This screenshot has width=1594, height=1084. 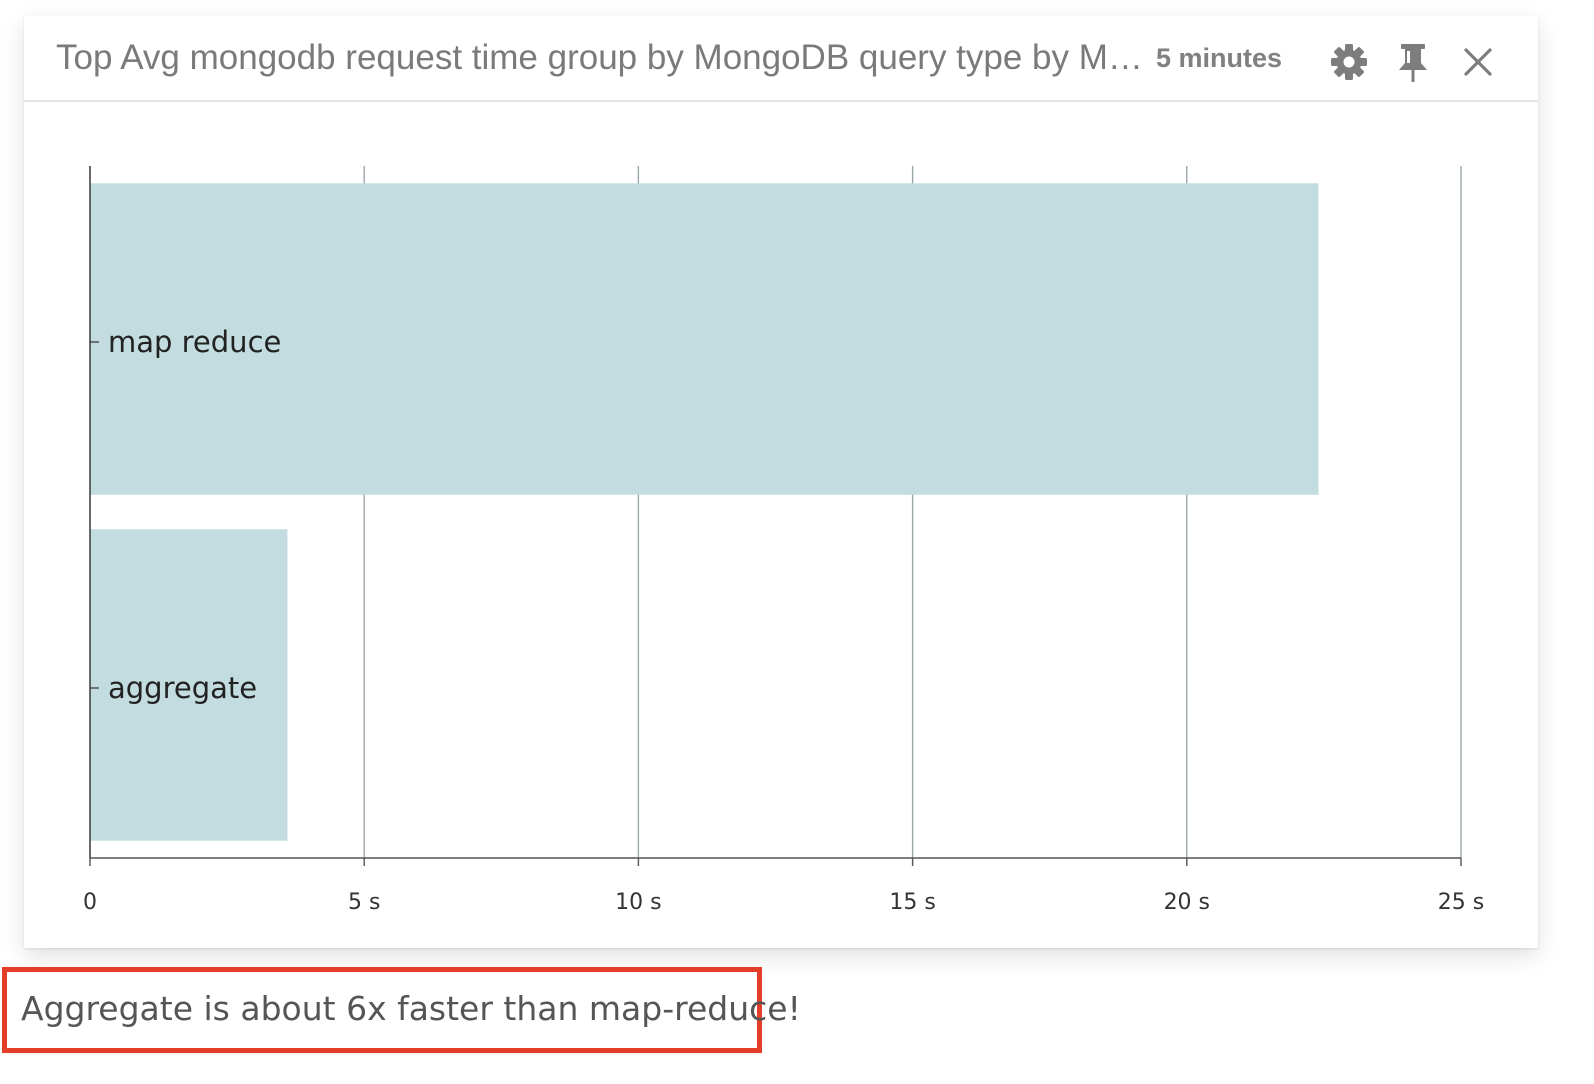 What do you see at coordinates (182, 688) in the screenshot?
I see `category-label: aggregate` at bounding box center [182, 688].